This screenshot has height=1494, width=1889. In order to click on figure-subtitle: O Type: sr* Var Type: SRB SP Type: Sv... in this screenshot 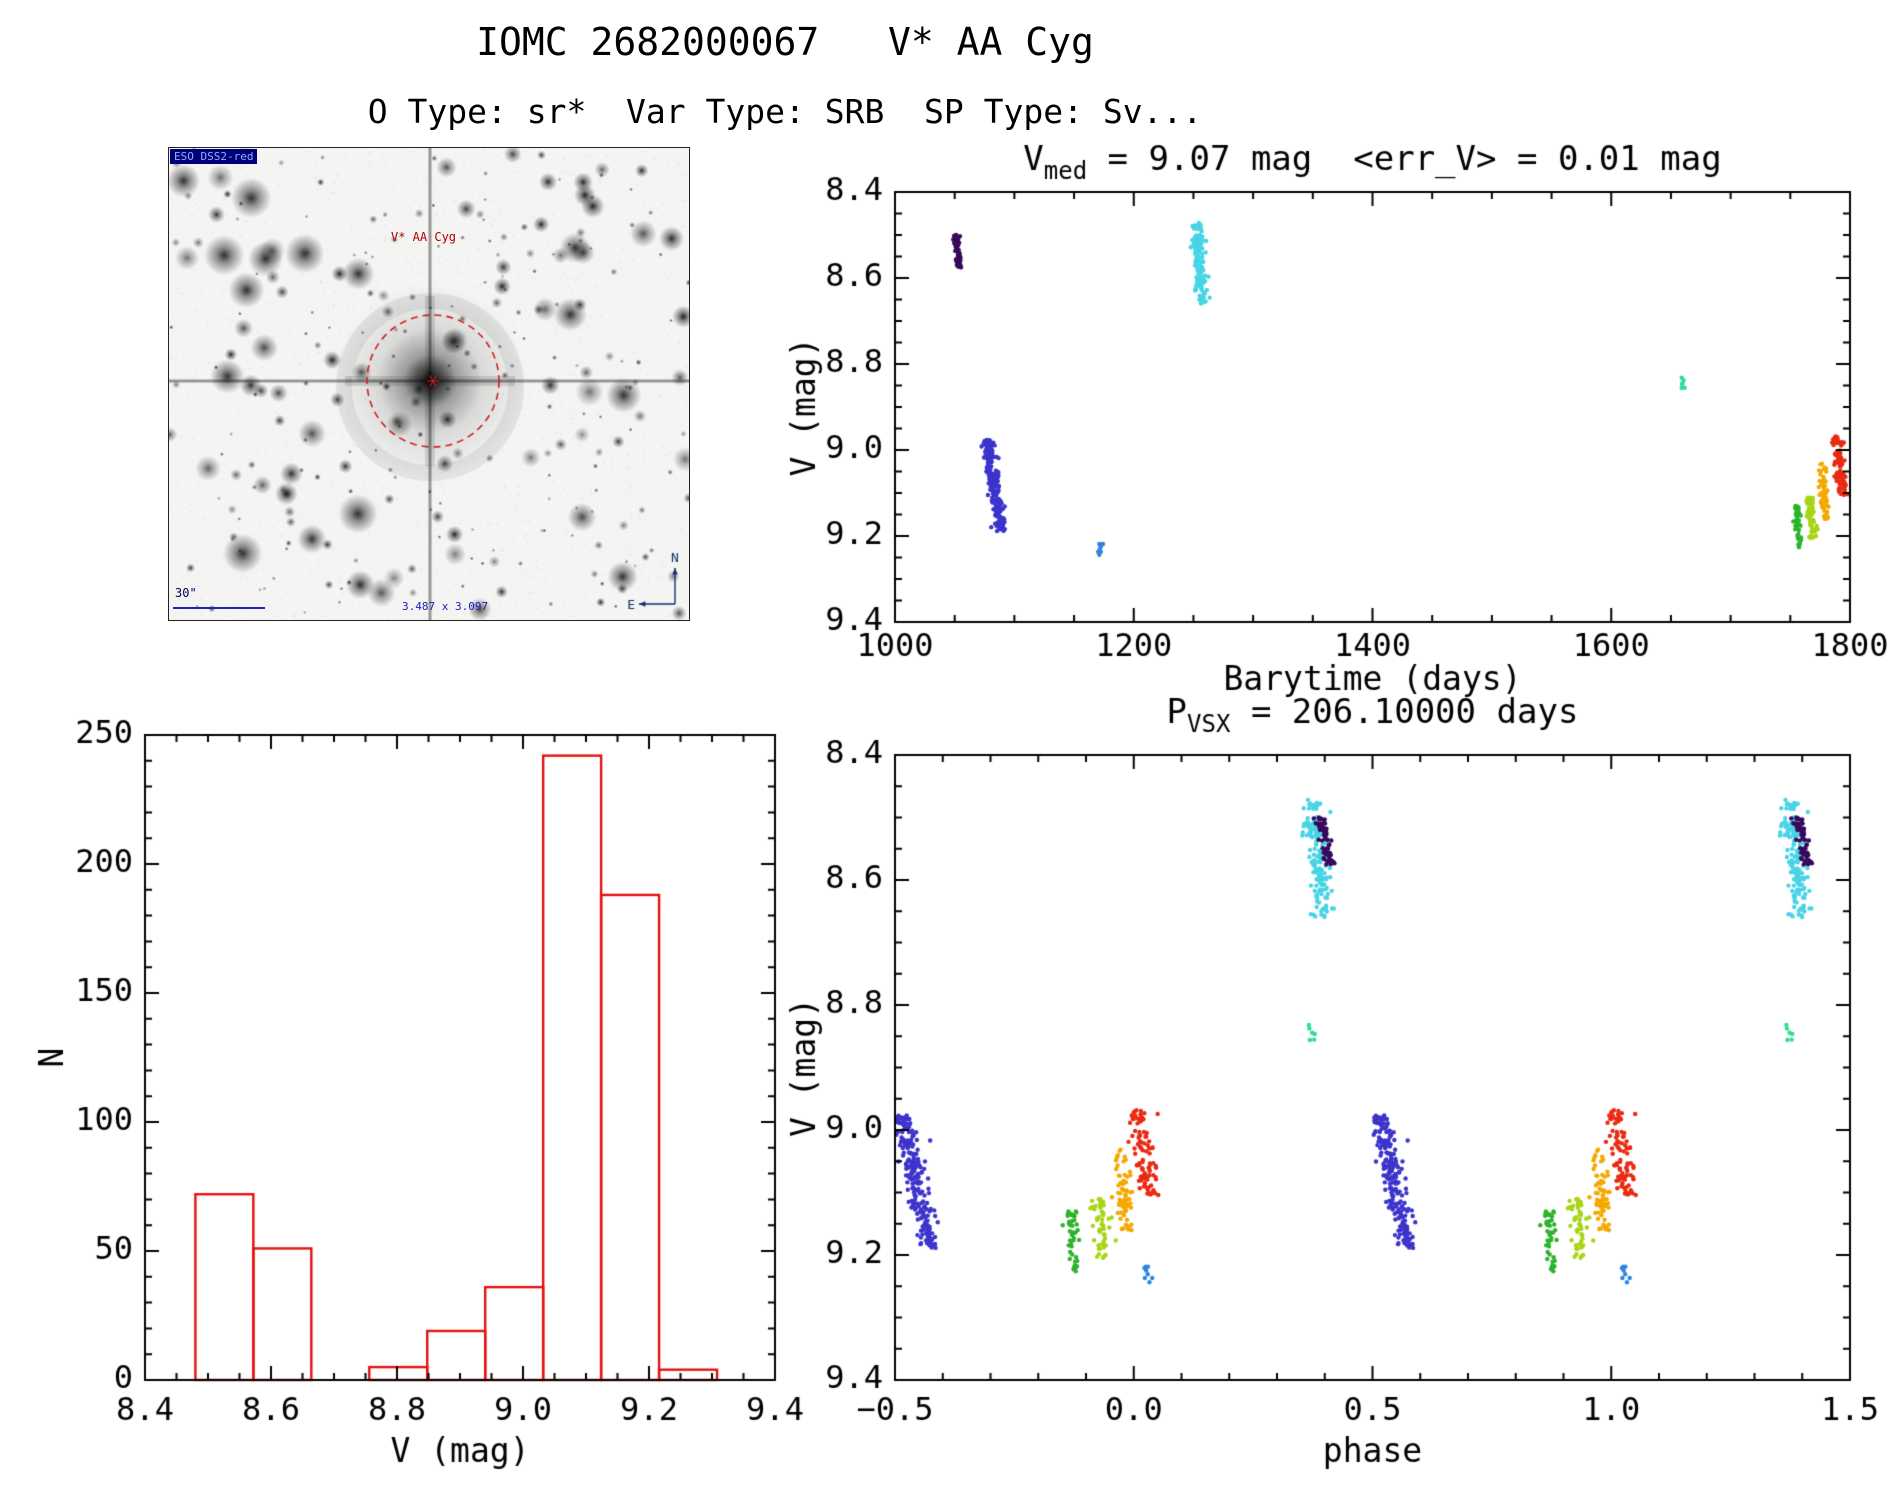, I will do `click(785, 111)`.